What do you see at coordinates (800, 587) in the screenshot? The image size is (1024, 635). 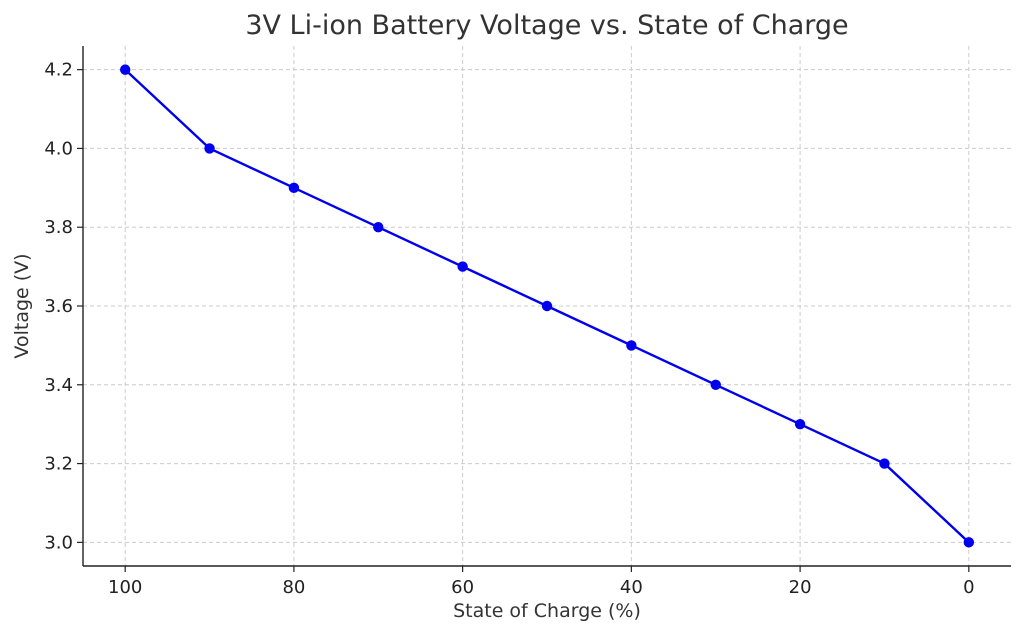 I see `x-tick-label: 20` at bounding box center [800, 587].